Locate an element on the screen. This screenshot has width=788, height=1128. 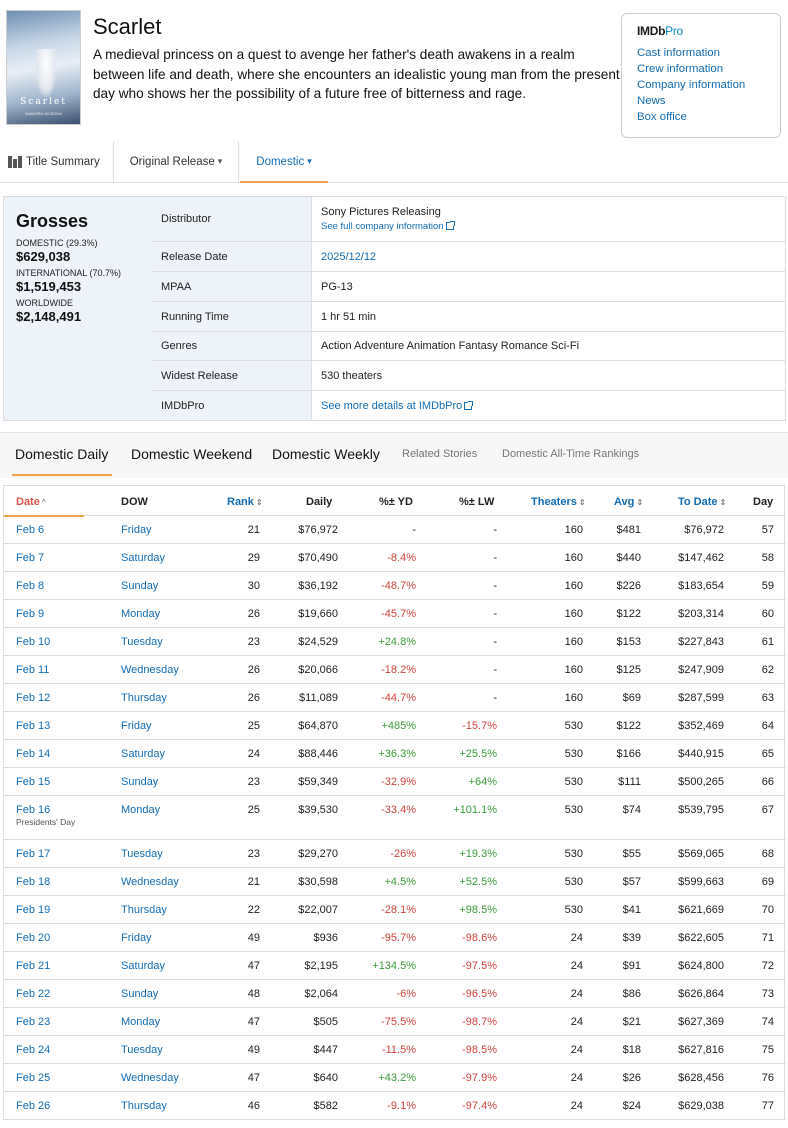
cell-daily: $20,066 is located at coordinates (318, 670).